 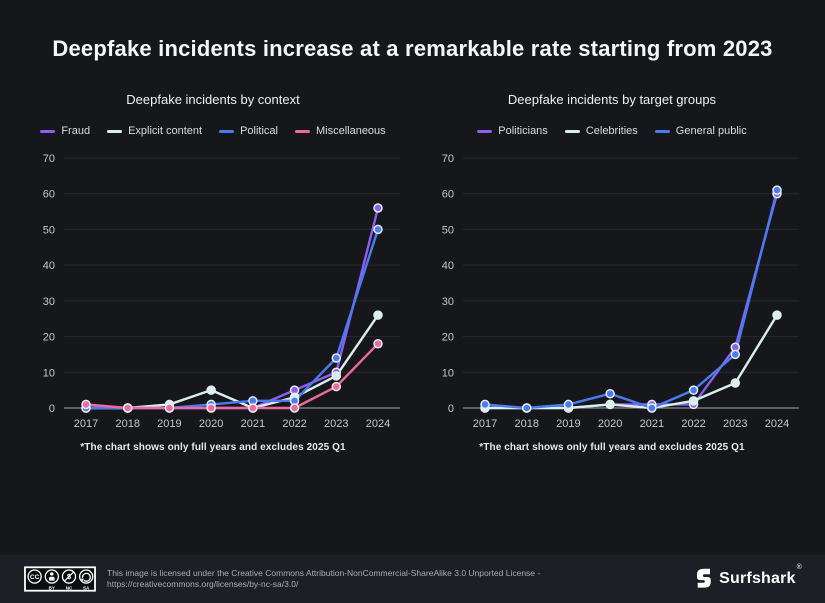 I want to click on cc-license-badge: CC BY $ NC SA, so click(x=60, y=579).